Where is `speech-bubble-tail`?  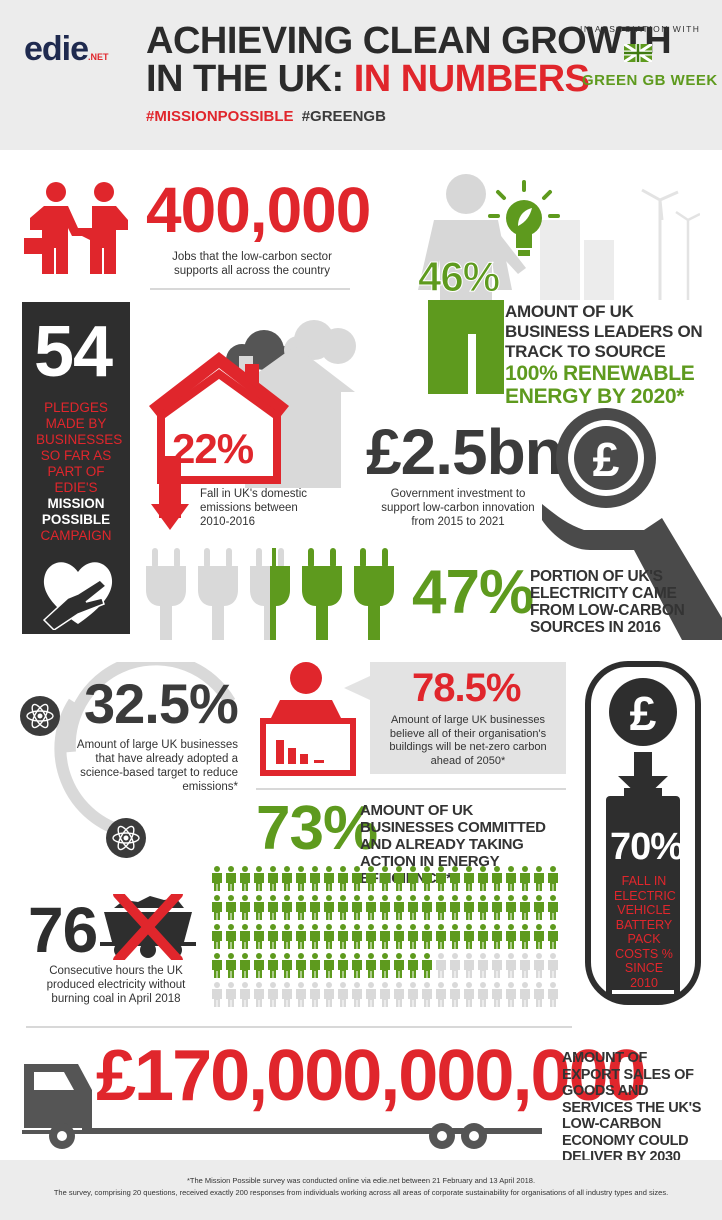 speech-bubble-tail is located at coordinates (357, 688).